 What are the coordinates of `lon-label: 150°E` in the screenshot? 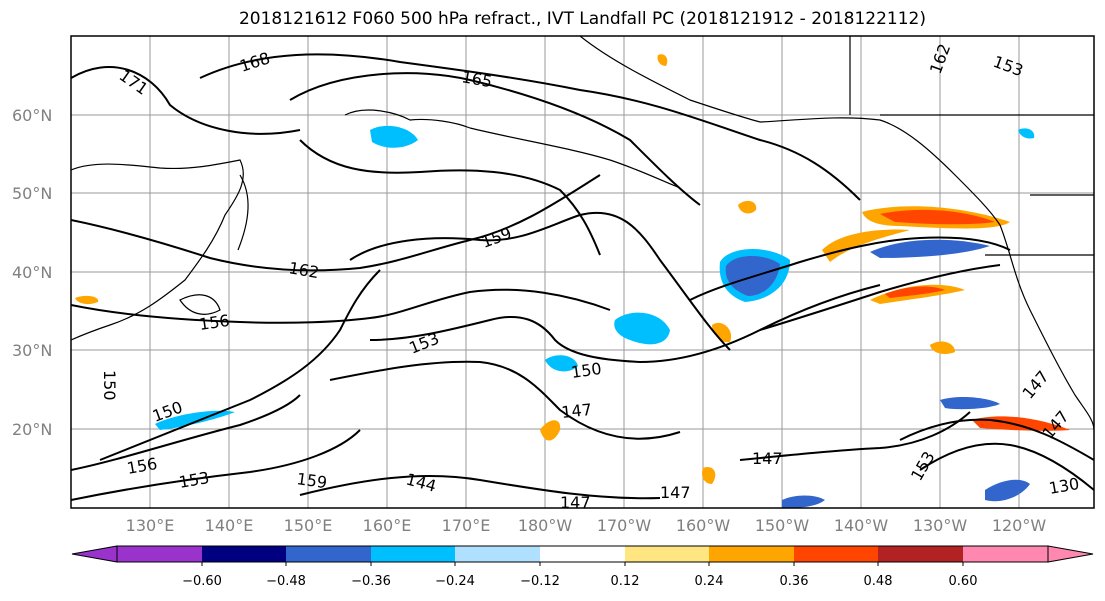 It's located at (308, 525).